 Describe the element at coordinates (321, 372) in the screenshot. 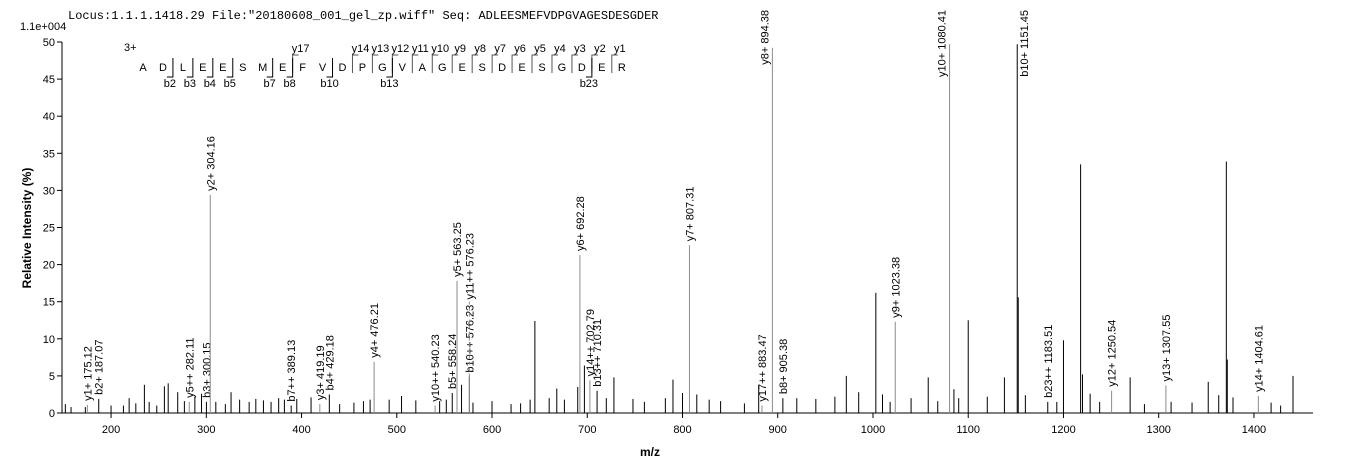

I see `peak-label: y3+ 419.19` at that location.